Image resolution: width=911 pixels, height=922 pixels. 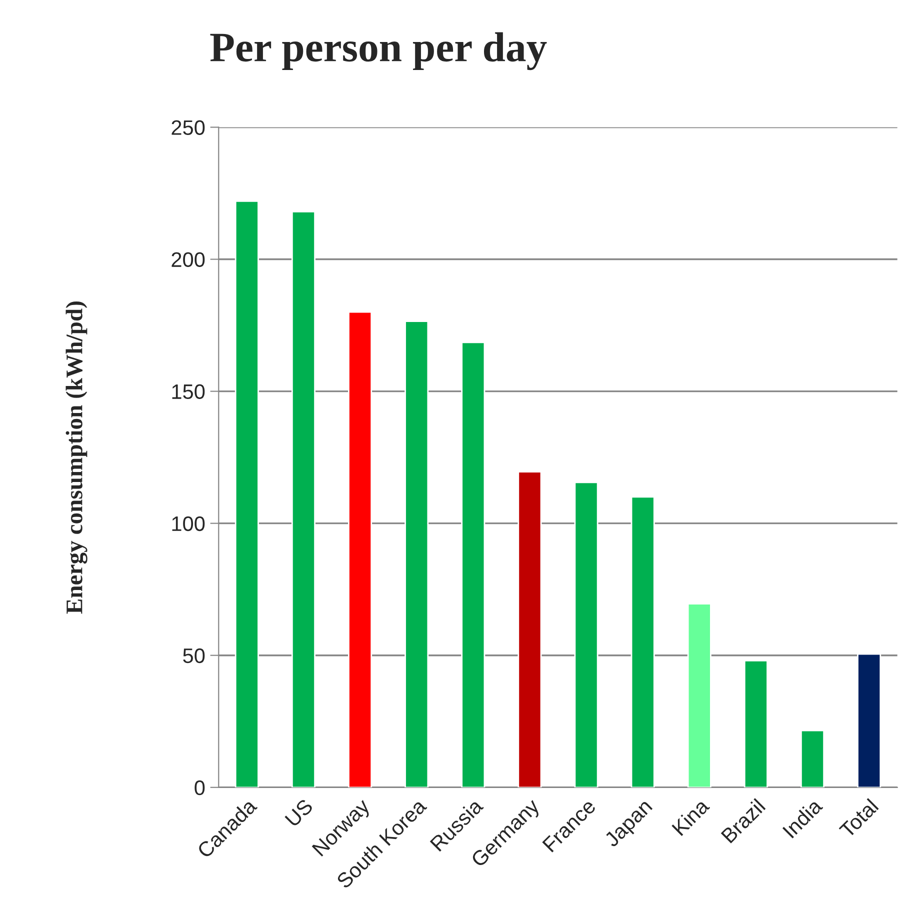 I want to click on y-tick-label: 200, so click(x=188, y=260).